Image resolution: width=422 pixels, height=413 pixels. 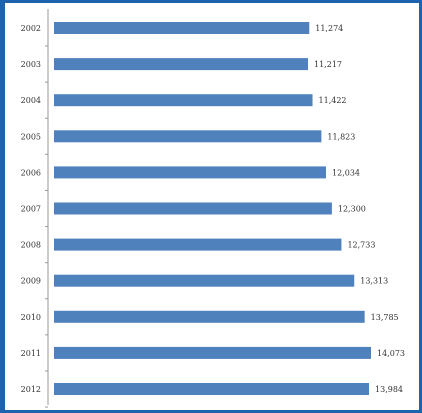 I want to click on bar-2010, so click(x=209, y=316).